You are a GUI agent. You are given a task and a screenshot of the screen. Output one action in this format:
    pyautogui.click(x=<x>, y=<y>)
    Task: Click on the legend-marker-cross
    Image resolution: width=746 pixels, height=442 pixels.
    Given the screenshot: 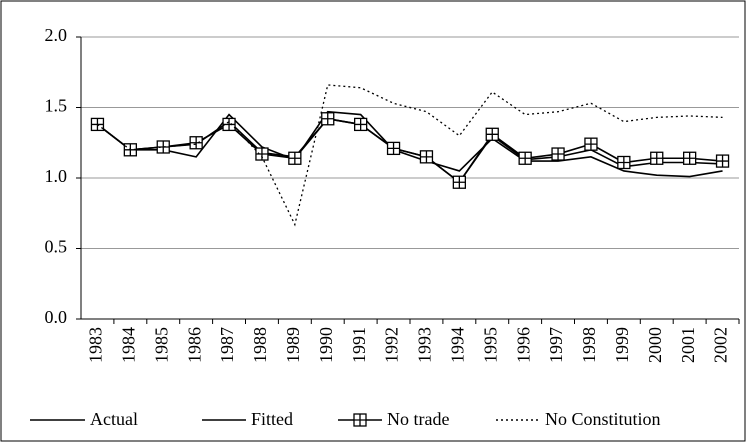 What is the action you would take?
    pyautogui.click(x=360, y=420)
    